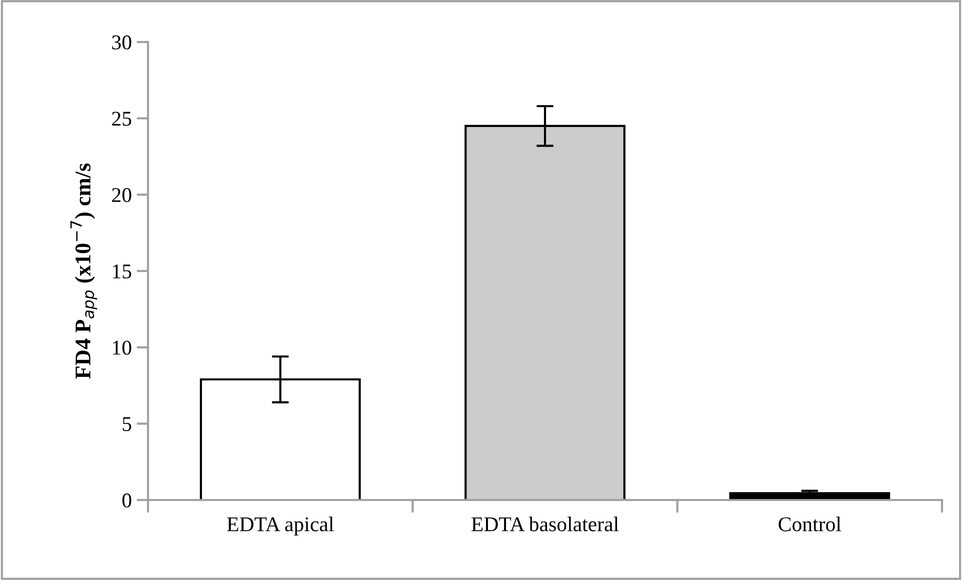  Describe the element at coordinates (122, 42) in the screenshot. I see `y-tick-label: 30` at that location.